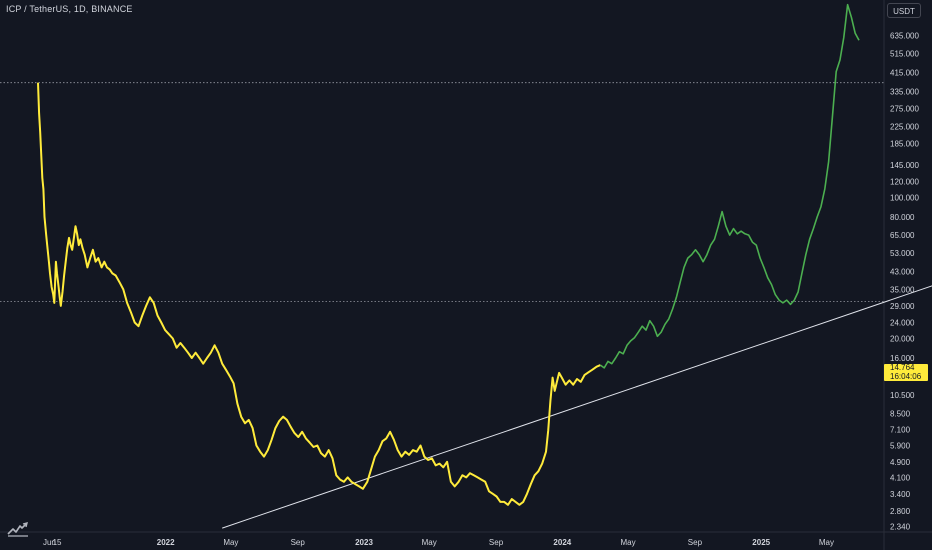 The width and height of the screenshot is (932, 550). I want to click on y-tick-label-20: 10.500, so click(902, 395).